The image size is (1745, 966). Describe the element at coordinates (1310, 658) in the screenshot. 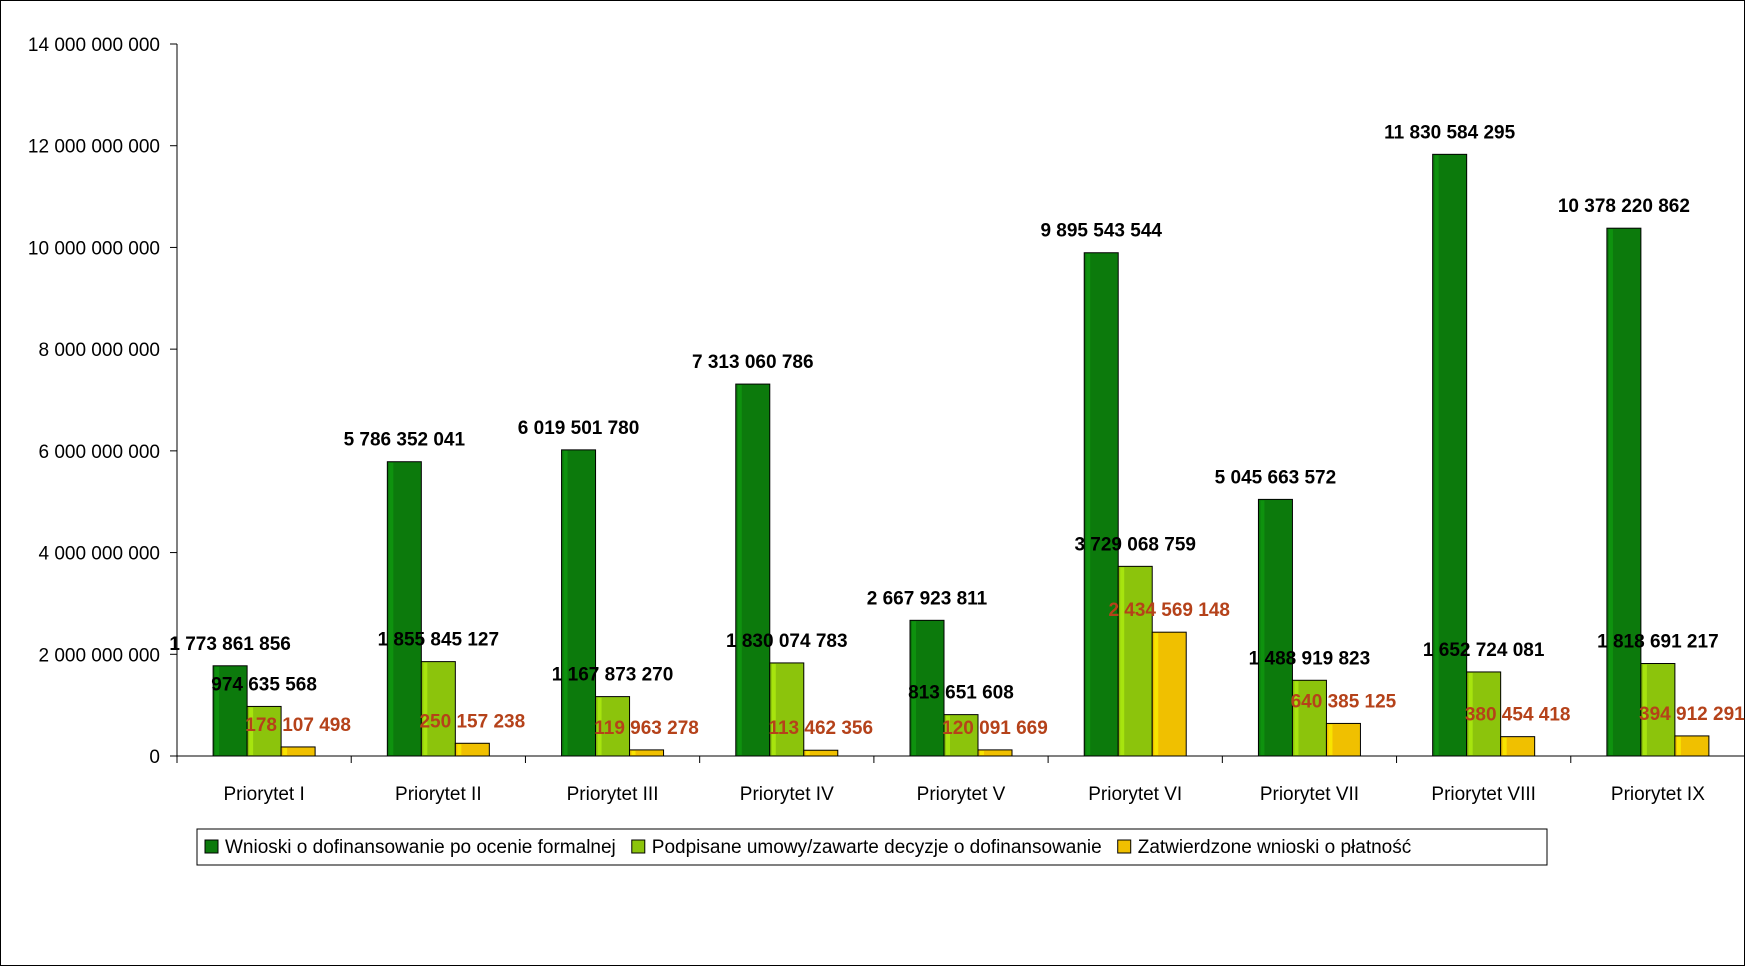

I see `data-label: 1 488 919 823` at that location.